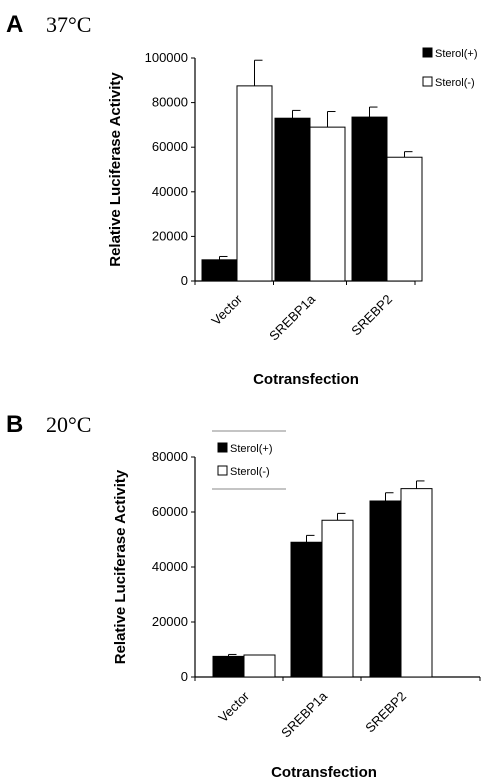  Describe the element at coordinates (68, 424) in the screenshot. I see `panel-temperature: 20°C` at that location.